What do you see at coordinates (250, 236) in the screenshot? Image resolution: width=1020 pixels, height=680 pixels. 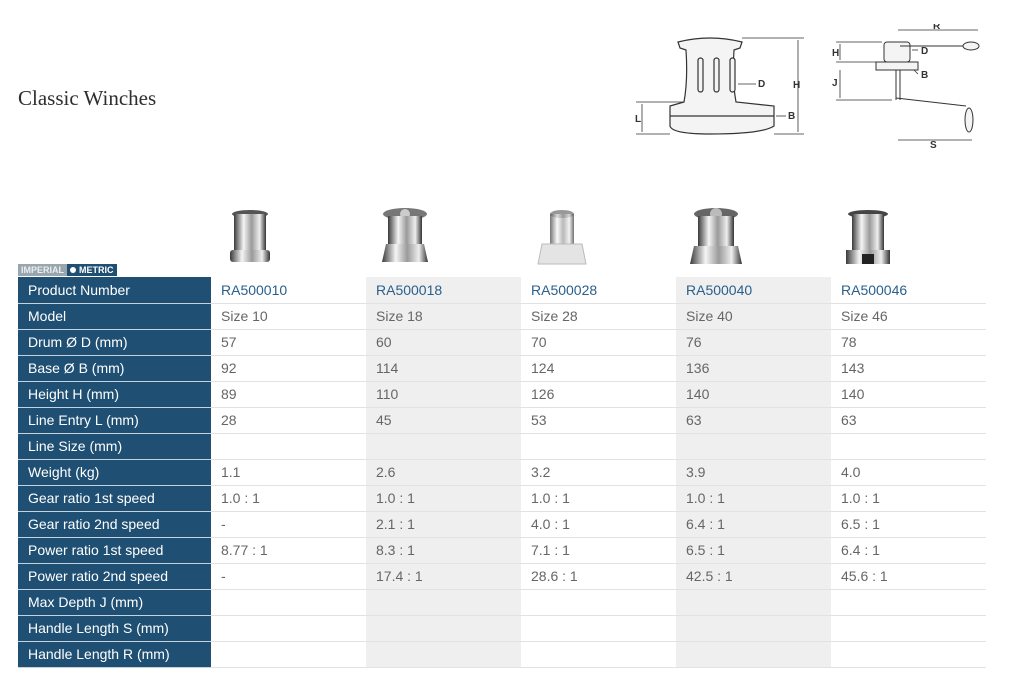 I see `winch-size-10-photo` at bounding box center [250, 236].